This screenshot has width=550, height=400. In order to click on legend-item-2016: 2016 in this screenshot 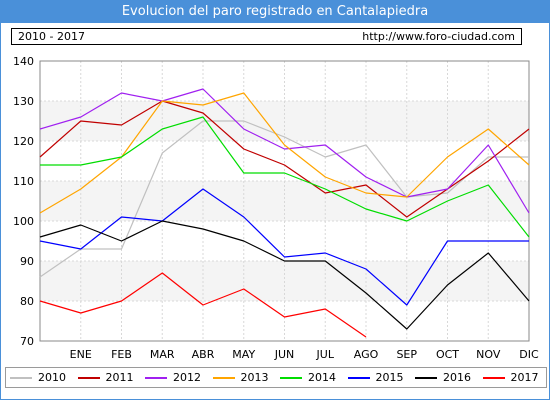, I will do `click(447, 377)`.